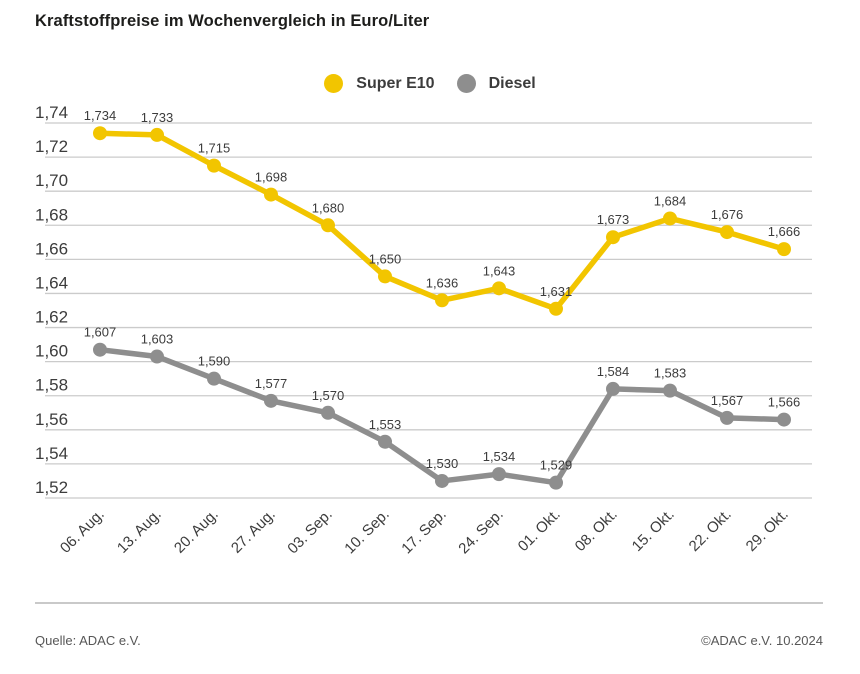 This screenshot has height=674, width=860. I want to click on data-value-label: 1,577, so click(271, 383).